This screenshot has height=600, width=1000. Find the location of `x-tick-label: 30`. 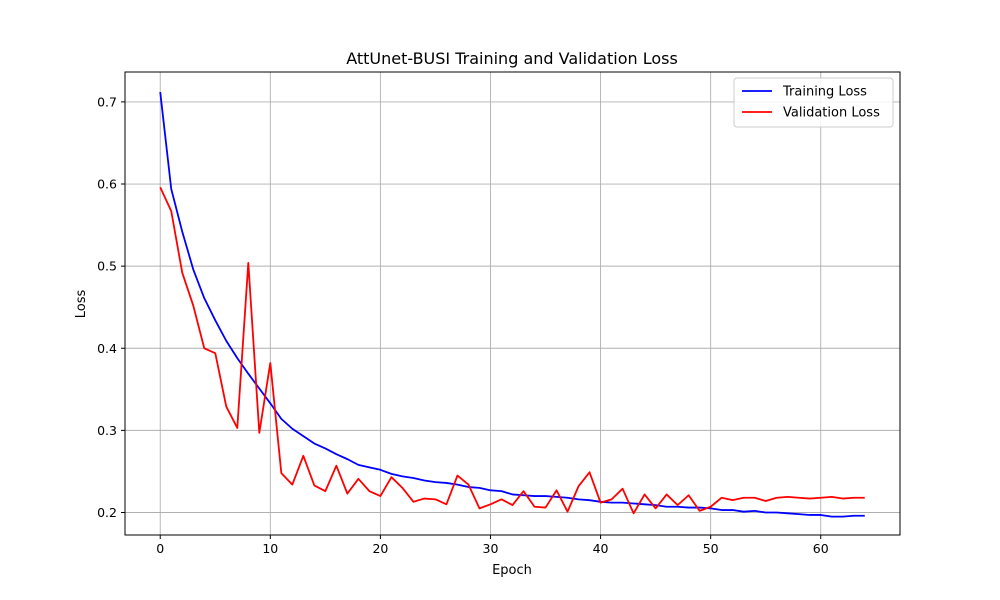

x-tick-label: 30 is located at coordinates (491, 548).